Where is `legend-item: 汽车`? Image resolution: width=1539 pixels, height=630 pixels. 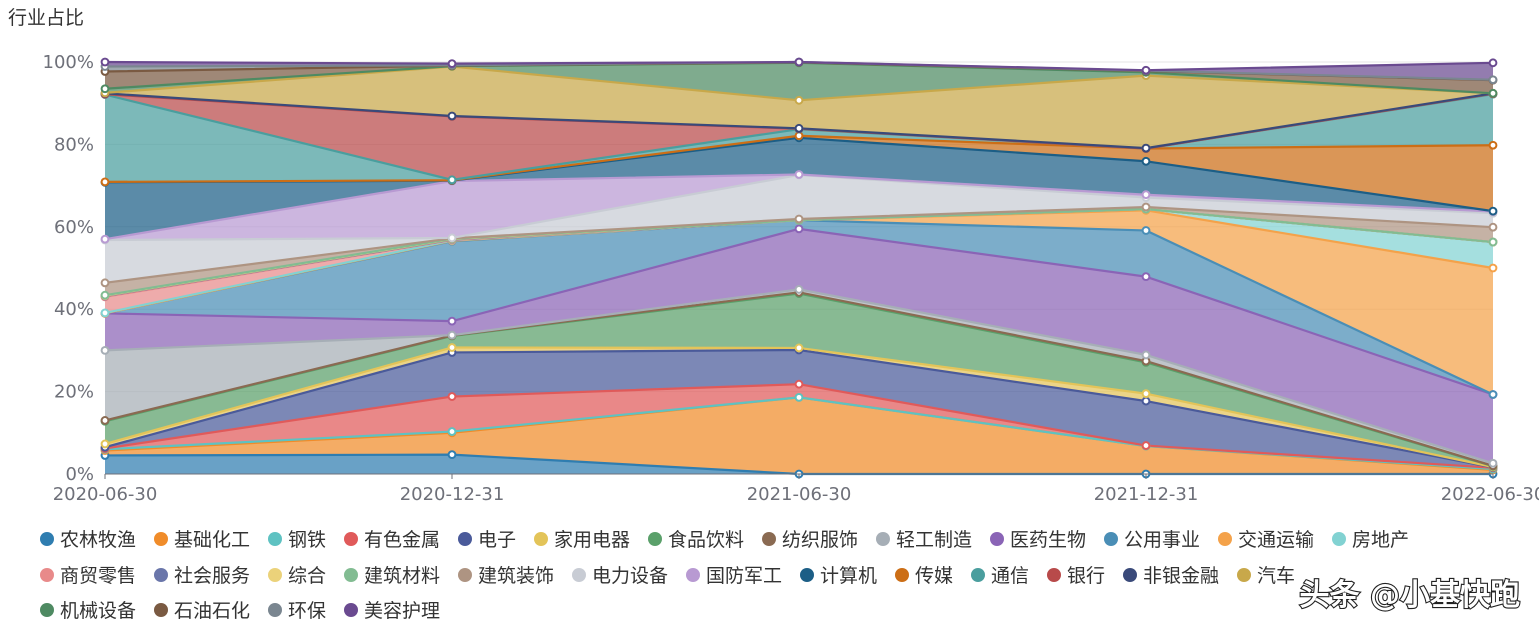
legend-item: 汽车 is located at coordinates (1266, 576).